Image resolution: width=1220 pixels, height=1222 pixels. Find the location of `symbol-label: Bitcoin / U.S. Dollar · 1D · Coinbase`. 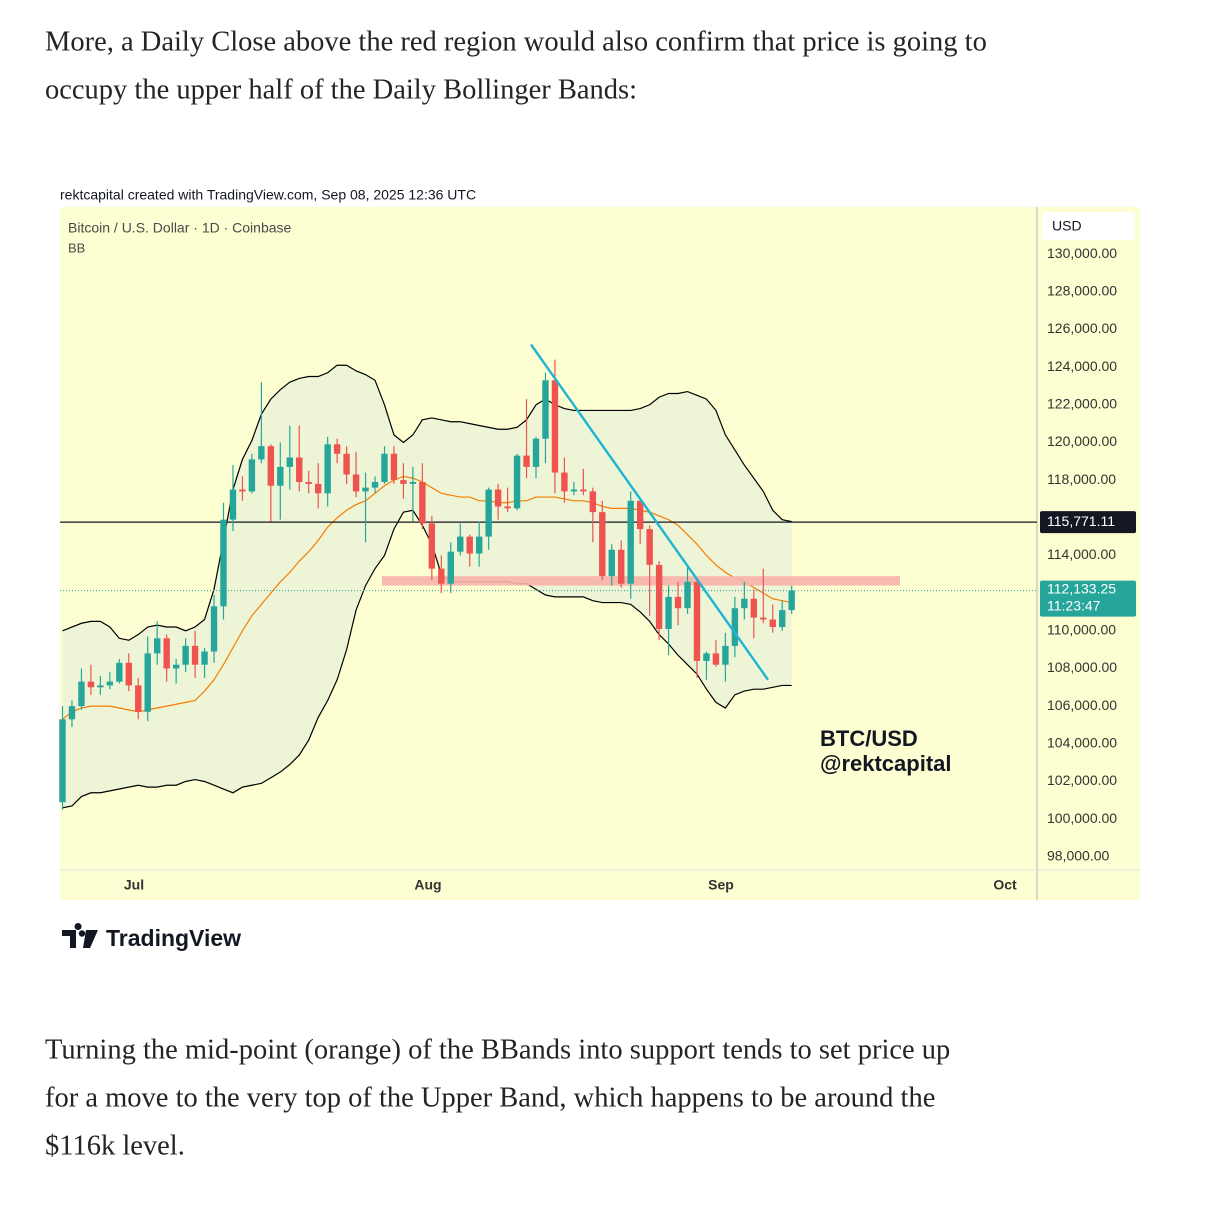

symbol-label: Bitcoin / U.S. Dollar · 1D · Coinbase is located at coordinates (180, 228).